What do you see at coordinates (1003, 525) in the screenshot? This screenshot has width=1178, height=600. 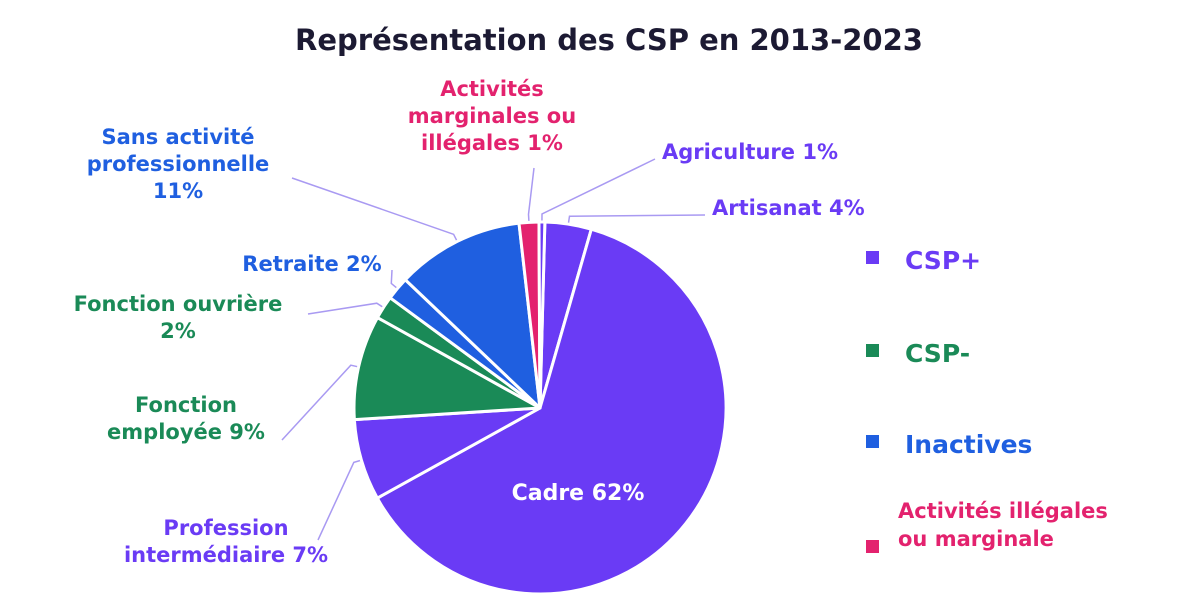 I see `legend-label: Activités illégales ou marginale` at bounding box center [1003, 525].